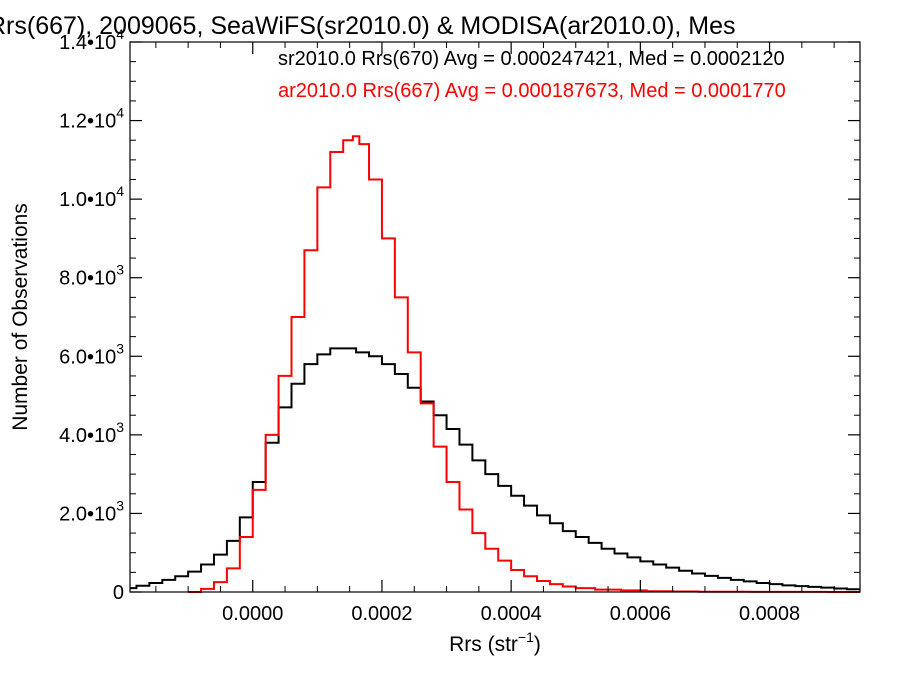 This screenshot has width=900, height=675. I want to click on y-tick-label-1: 2.0•103, so click(91, 511).